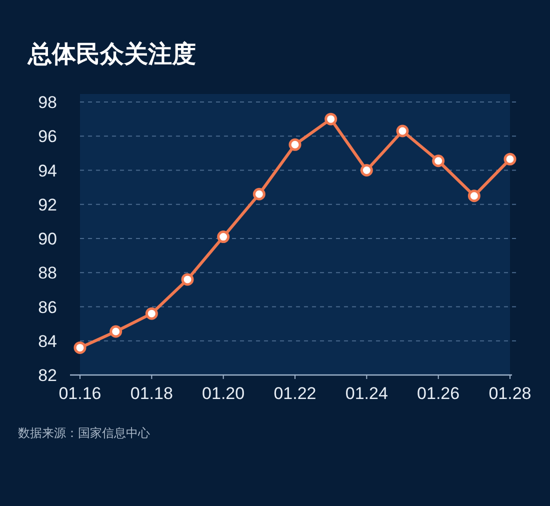  What do you see at coordinates (438, 393) in the screenshot?
I see `x-tick-label: 01.26` at bounding box center [438, 393].